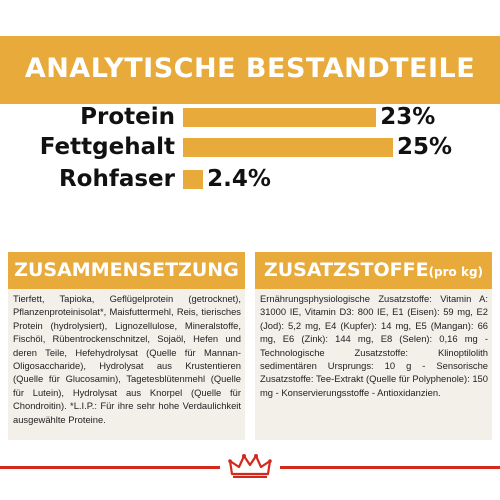 The image size is (500, 500). I want to click on nutrient-label-protein: Protein, so click(127, 117).